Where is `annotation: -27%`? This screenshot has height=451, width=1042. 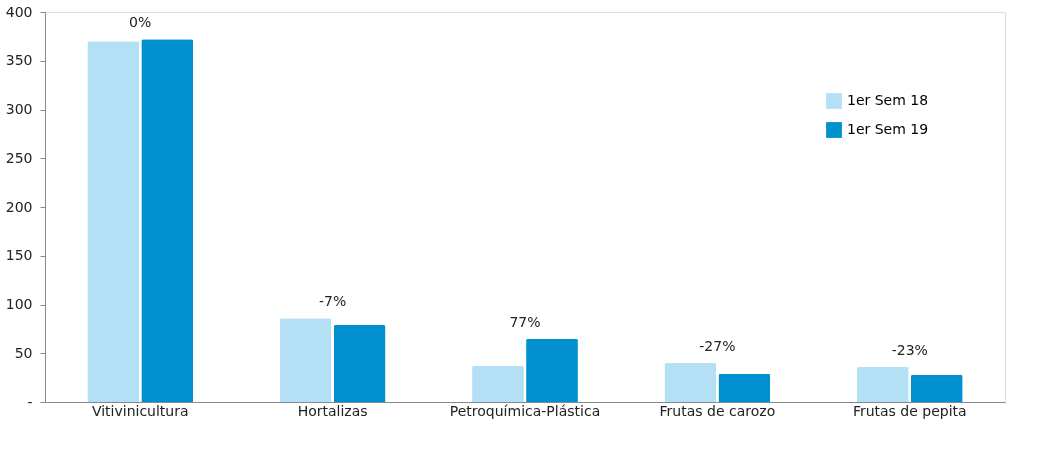
annotation: -27% is located at coordinates (717, 346).